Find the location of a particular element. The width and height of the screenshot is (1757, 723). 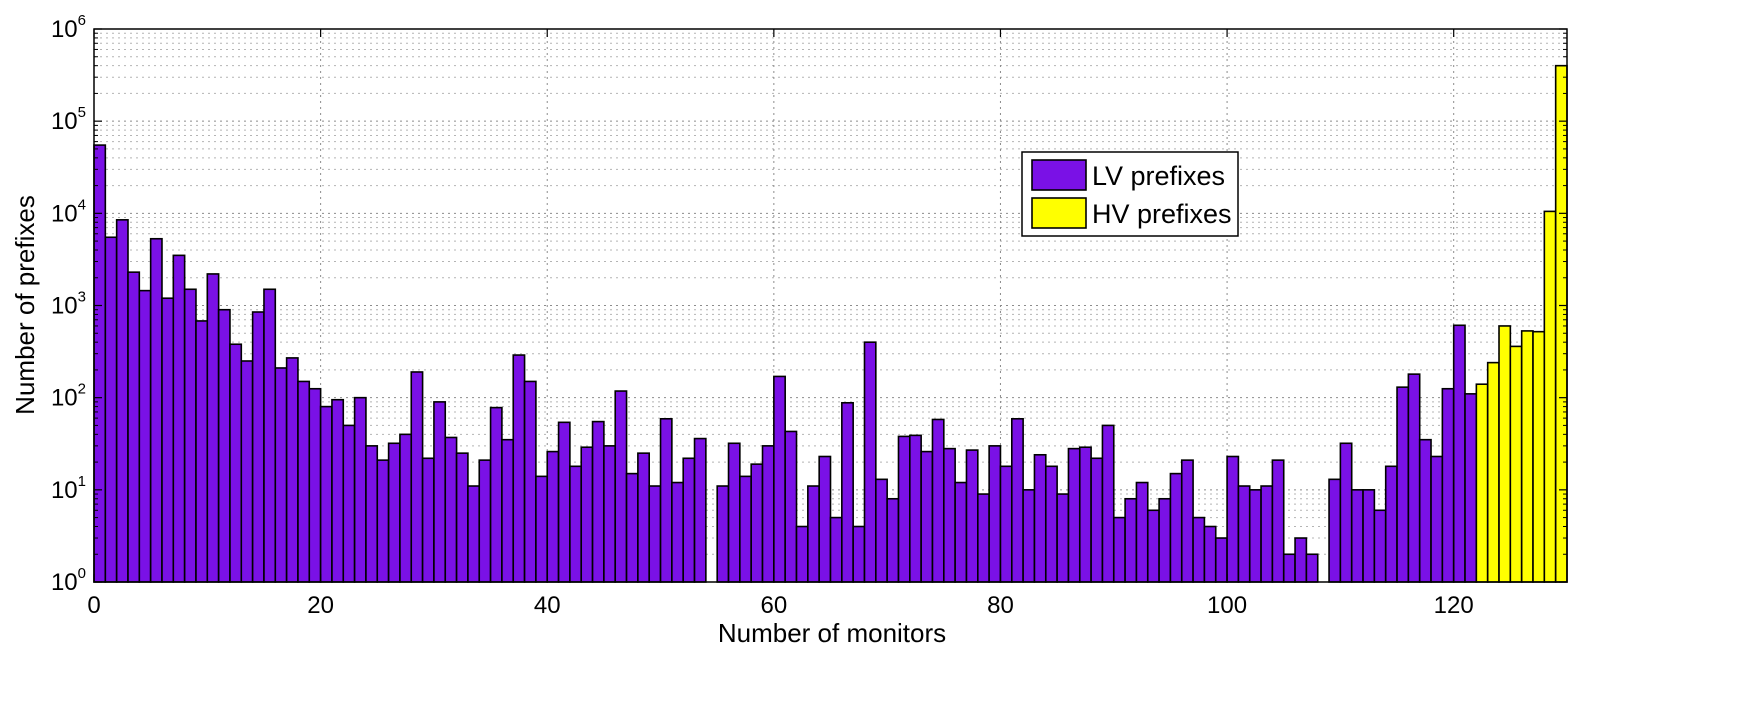

x-axis-label: Number of monitors is located at coordinates (832, 633).